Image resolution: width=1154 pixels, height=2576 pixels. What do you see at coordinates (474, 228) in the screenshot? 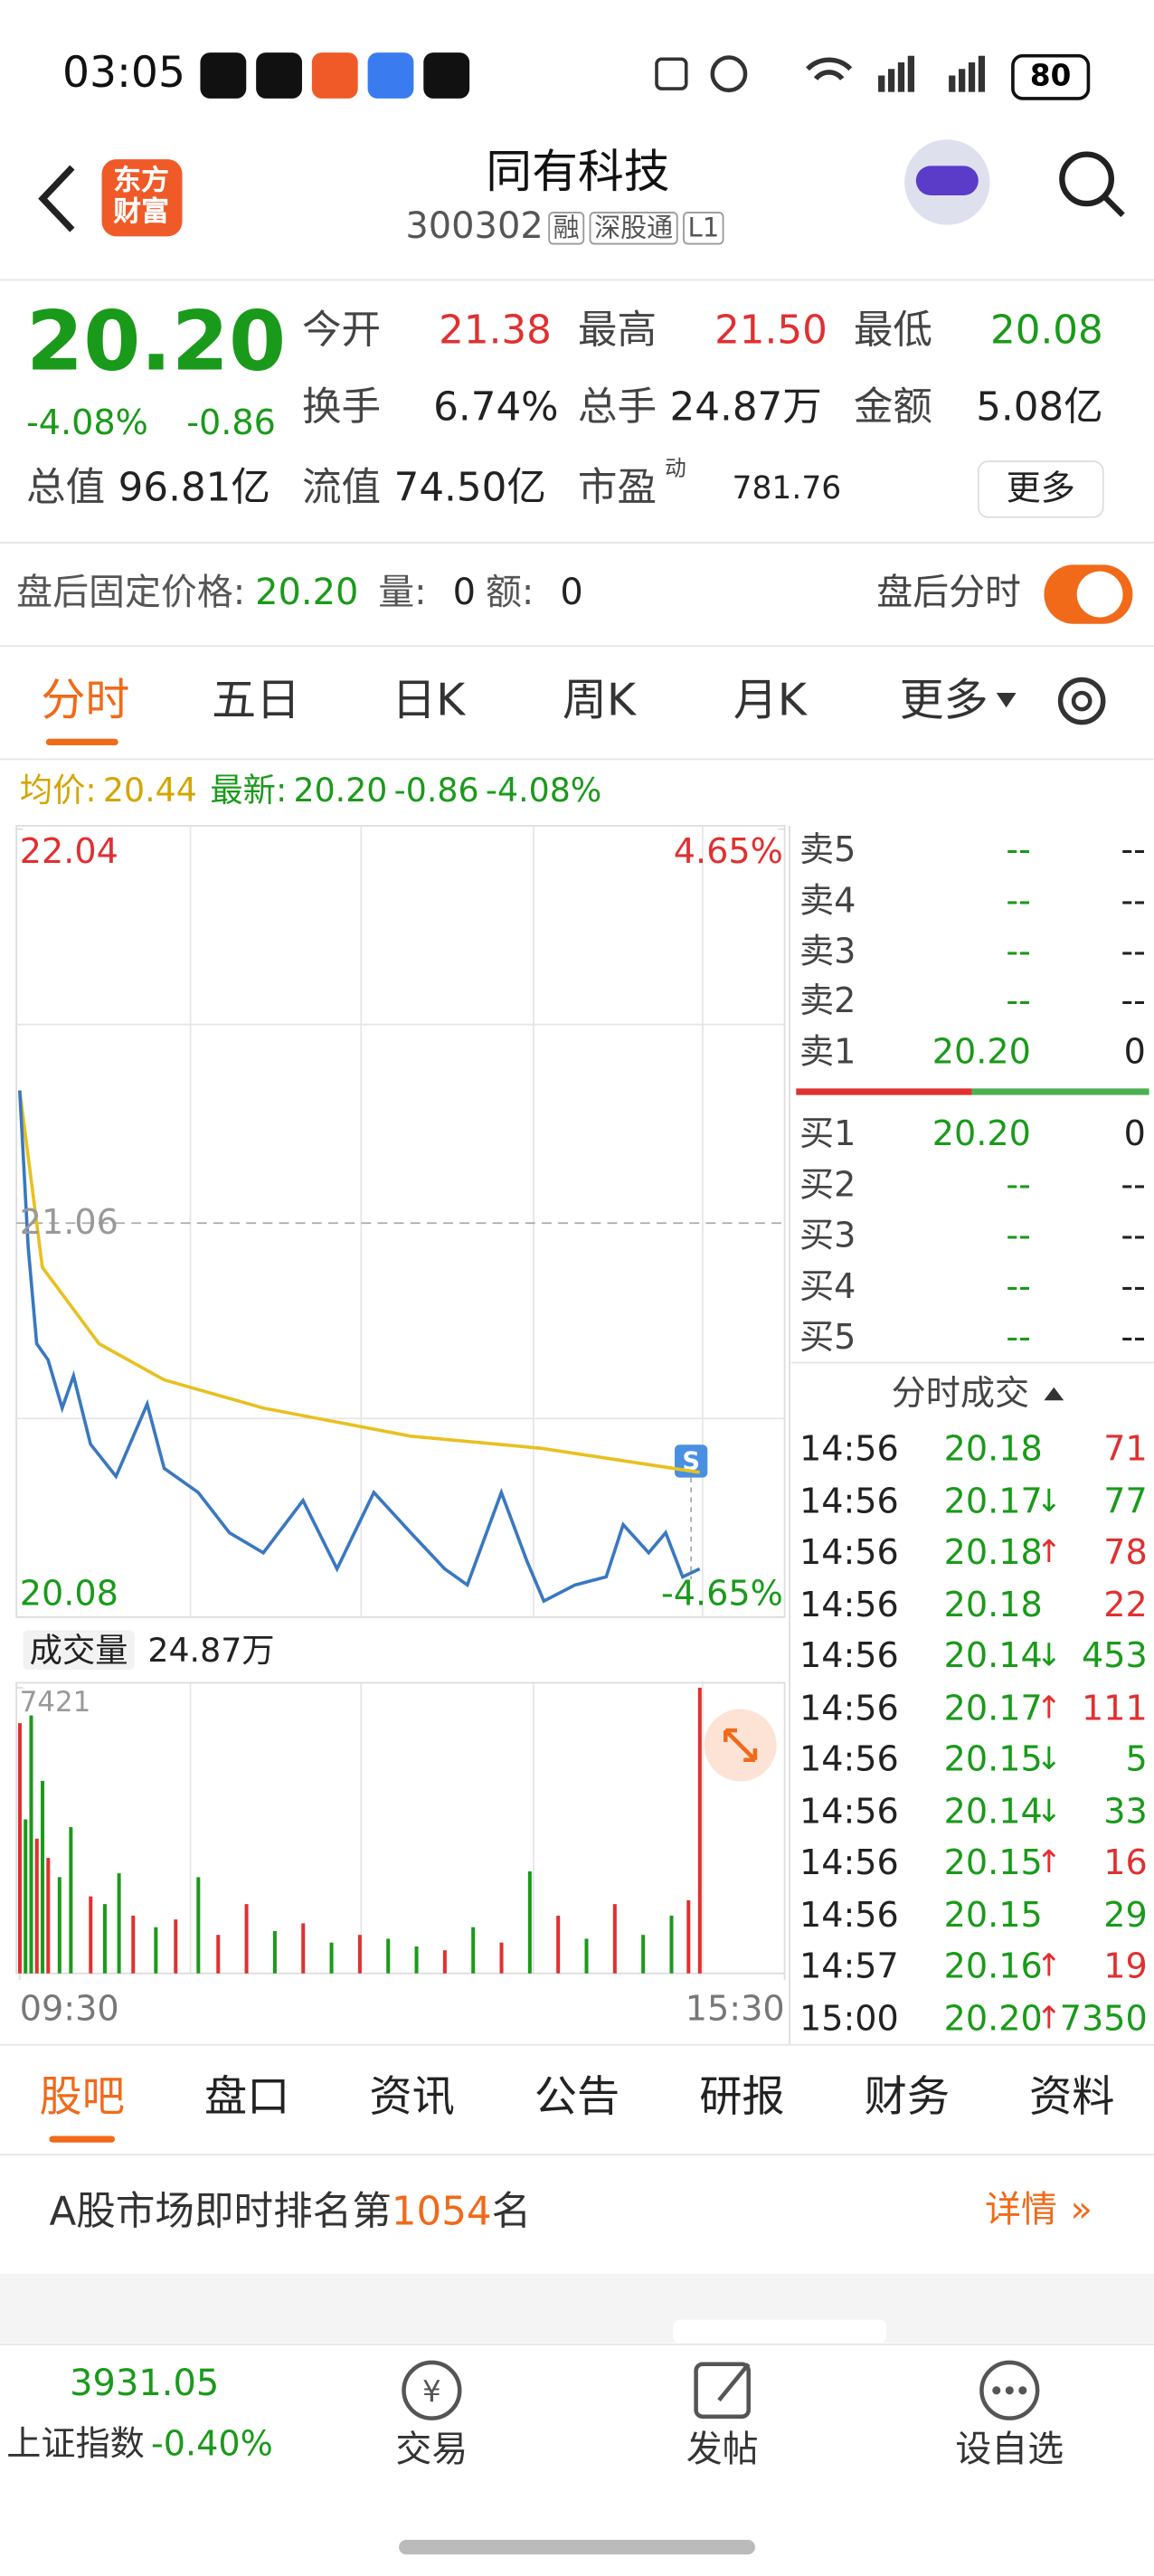
I see `stock-code: 300302` at bounding box center [474, 228].